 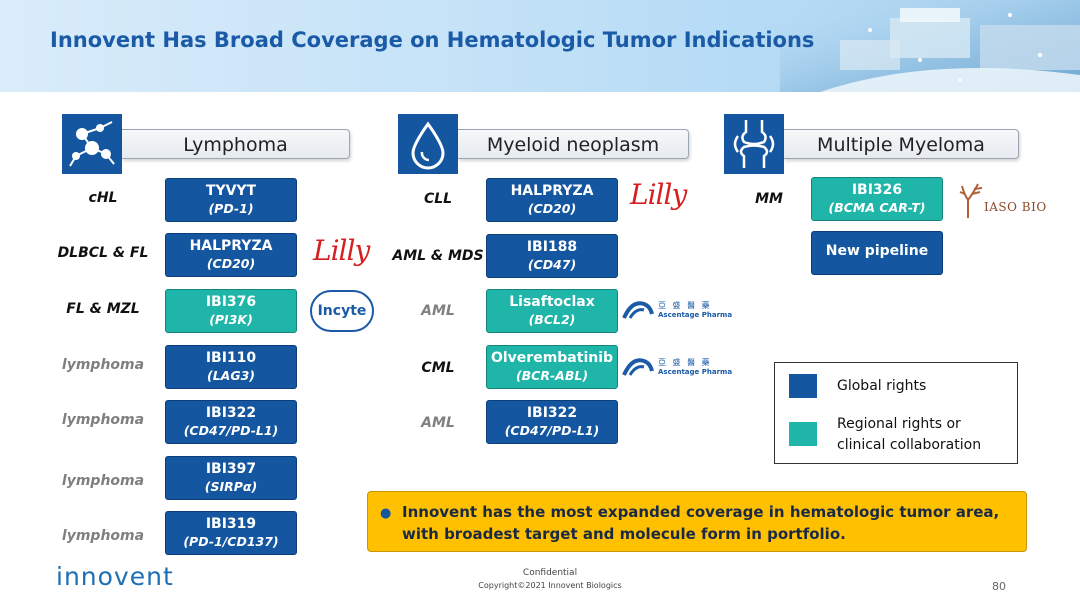 I want to click on copyright-text: Copyright©2021 Innovent Biologics, so click(x=550, y=585).